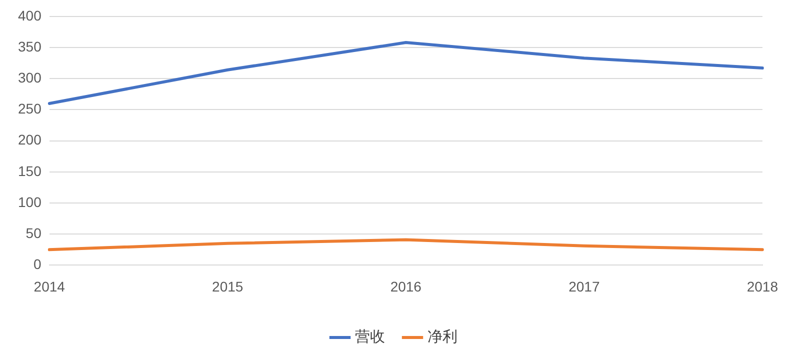 Image resolution: width=792 pixels, height=360 pixels. Describe the element at coordinates (30, 170) in the screenshot. I see `y-tick-label: 150` at that location.